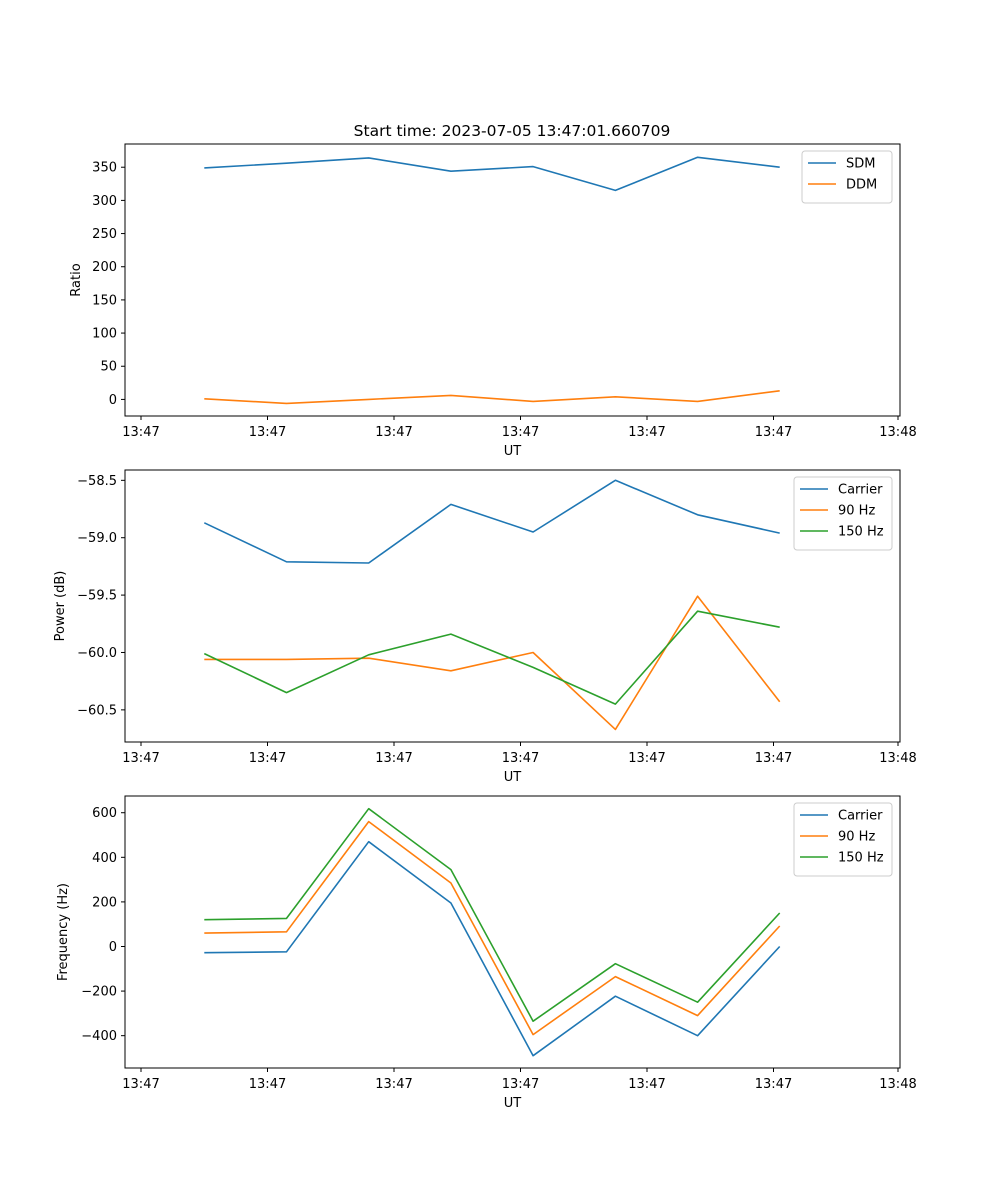 Image resolution: width=1000 pixels, height=1200 pixels. What do you see at coordinates (104, 334) in the screenshot?
I see `y-tick-label: 100` at bounding box center [104, 334].